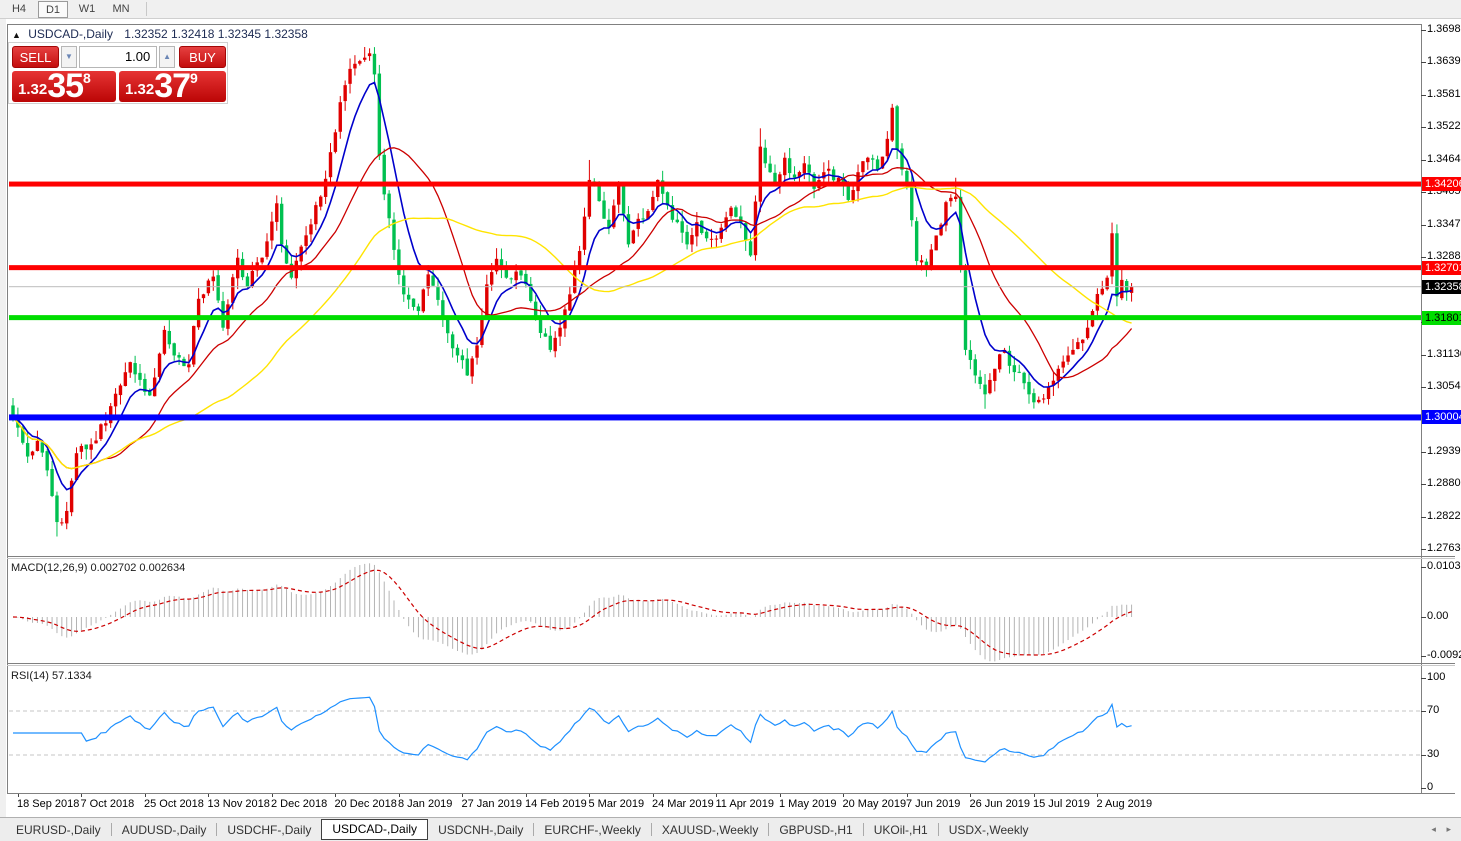 The height and width of the screenshot is (841, 1461). Describe the element at coordinates (269, 829) in the screenshot. I see `tab-usdchf-daily: USDCHF-,Daily` at that location.